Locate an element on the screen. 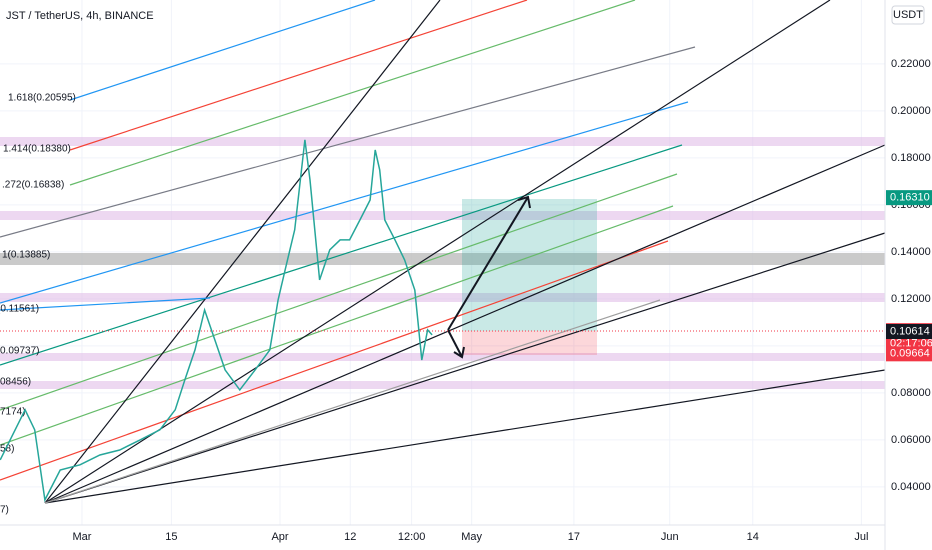 The height and width of the screenshot is (550, 932). currency-badge is located at coordinates (908, 15).